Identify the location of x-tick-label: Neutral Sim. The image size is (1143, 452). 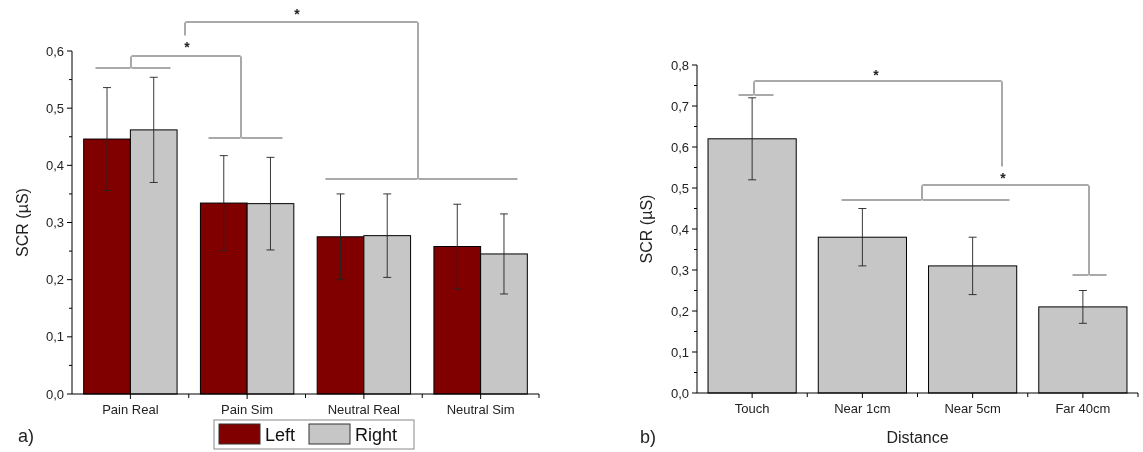
(480, 409).